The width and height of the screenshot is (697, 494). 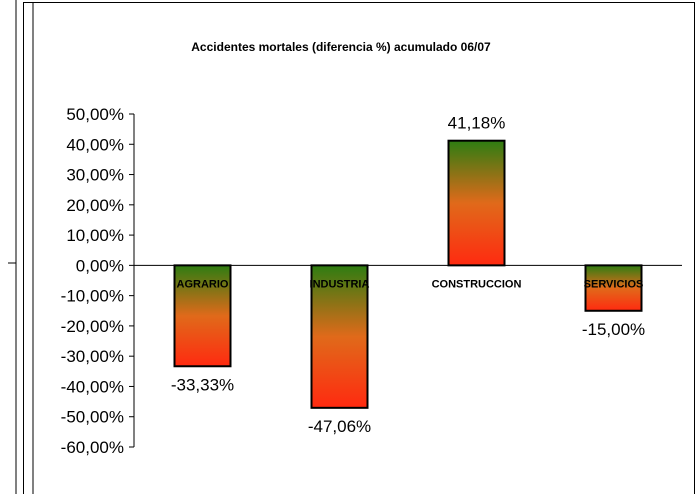 I want to click on y-tick-label: -50,00%, so click(x=92, y=417).